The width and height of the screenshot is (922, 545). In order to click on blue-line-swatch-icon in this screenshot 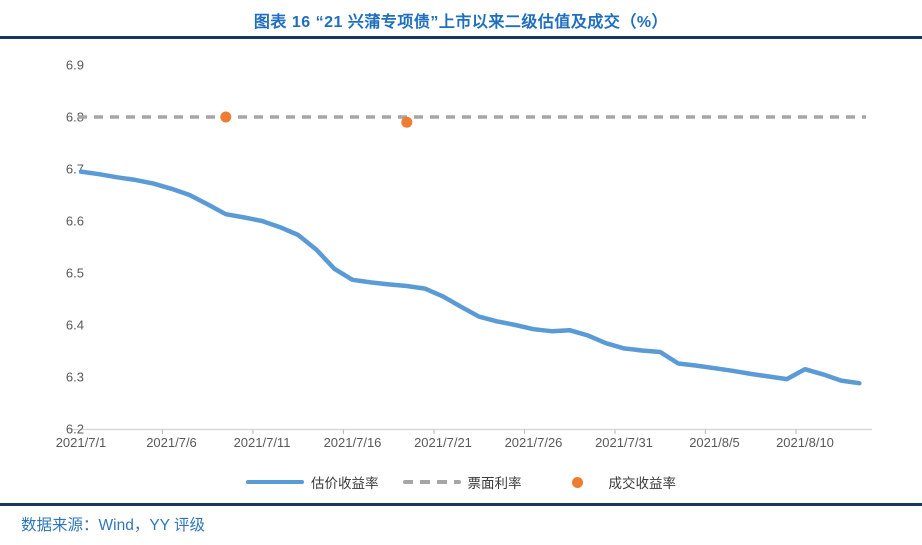, I will do `click(275, 482)`.